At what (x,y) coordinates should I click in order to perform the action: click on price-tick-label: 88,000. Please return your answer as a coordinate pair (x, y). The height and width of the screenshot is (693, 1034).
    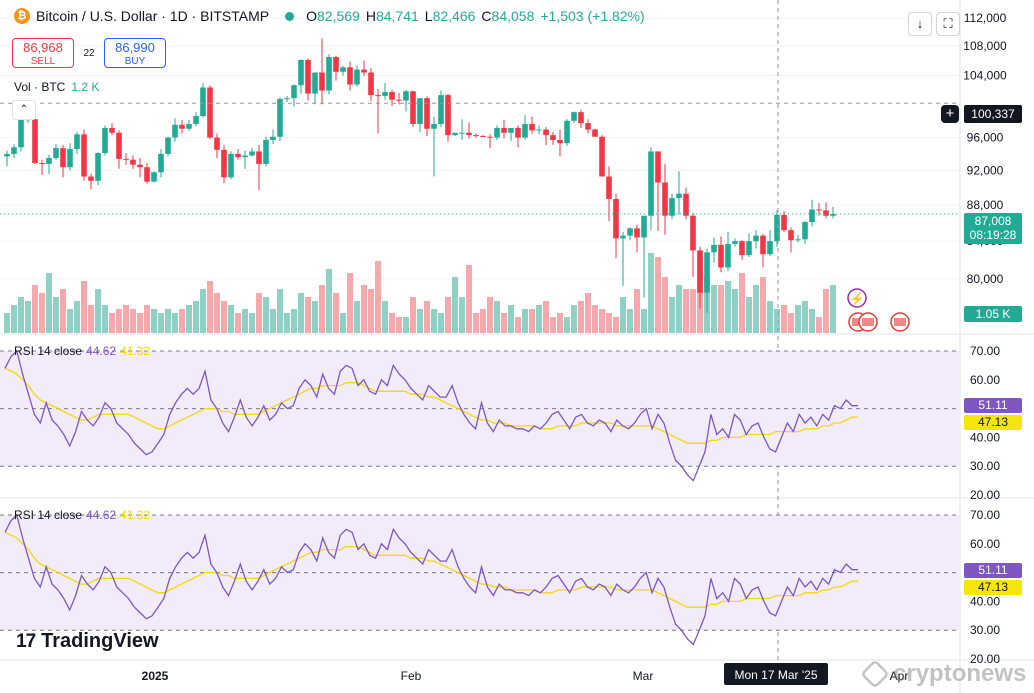
    Looking at the image, I should click on (985, 205).